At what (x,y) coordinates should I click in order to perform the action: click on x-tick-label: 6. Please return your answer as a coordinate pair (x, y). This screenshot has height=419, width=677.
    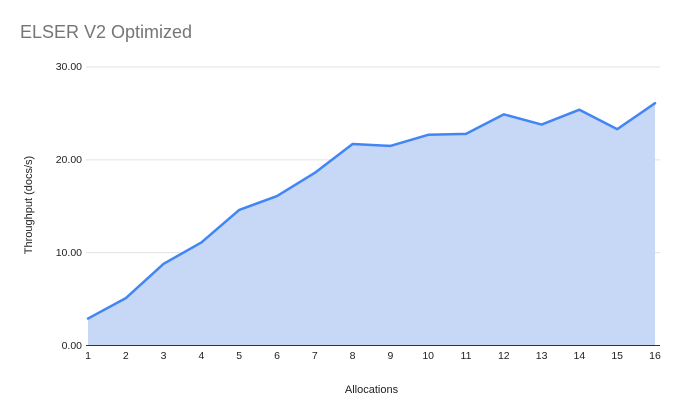
    Looking at the image, I should click on (277, 356).